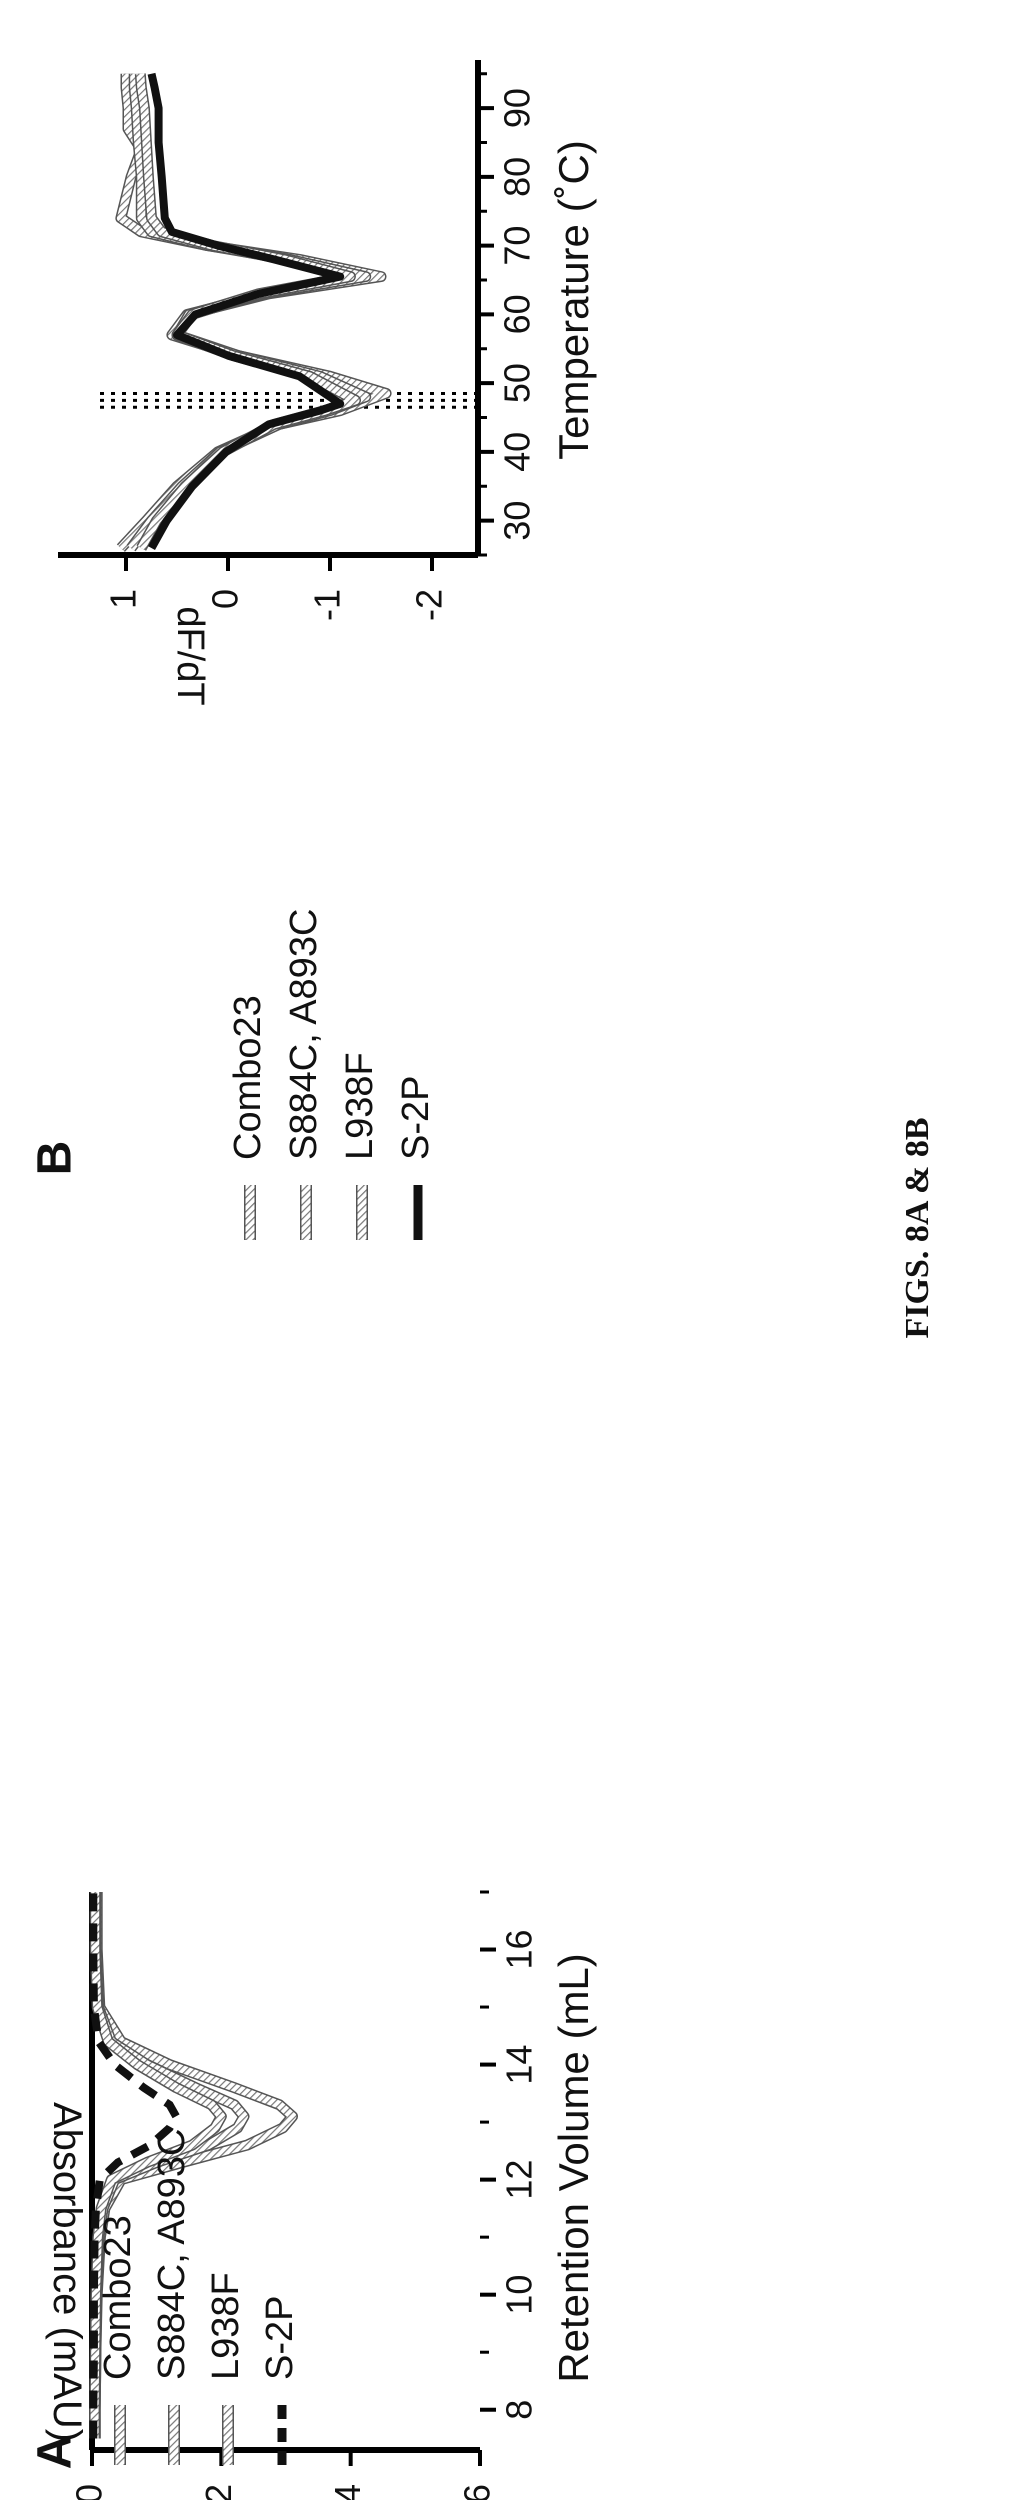 The height and width of the screenshot is (2500, 1011). What do you see at coordinates (517, 521) in the screenshot?
I see `x-tick-label: 30` at bounding box center [517, 521].